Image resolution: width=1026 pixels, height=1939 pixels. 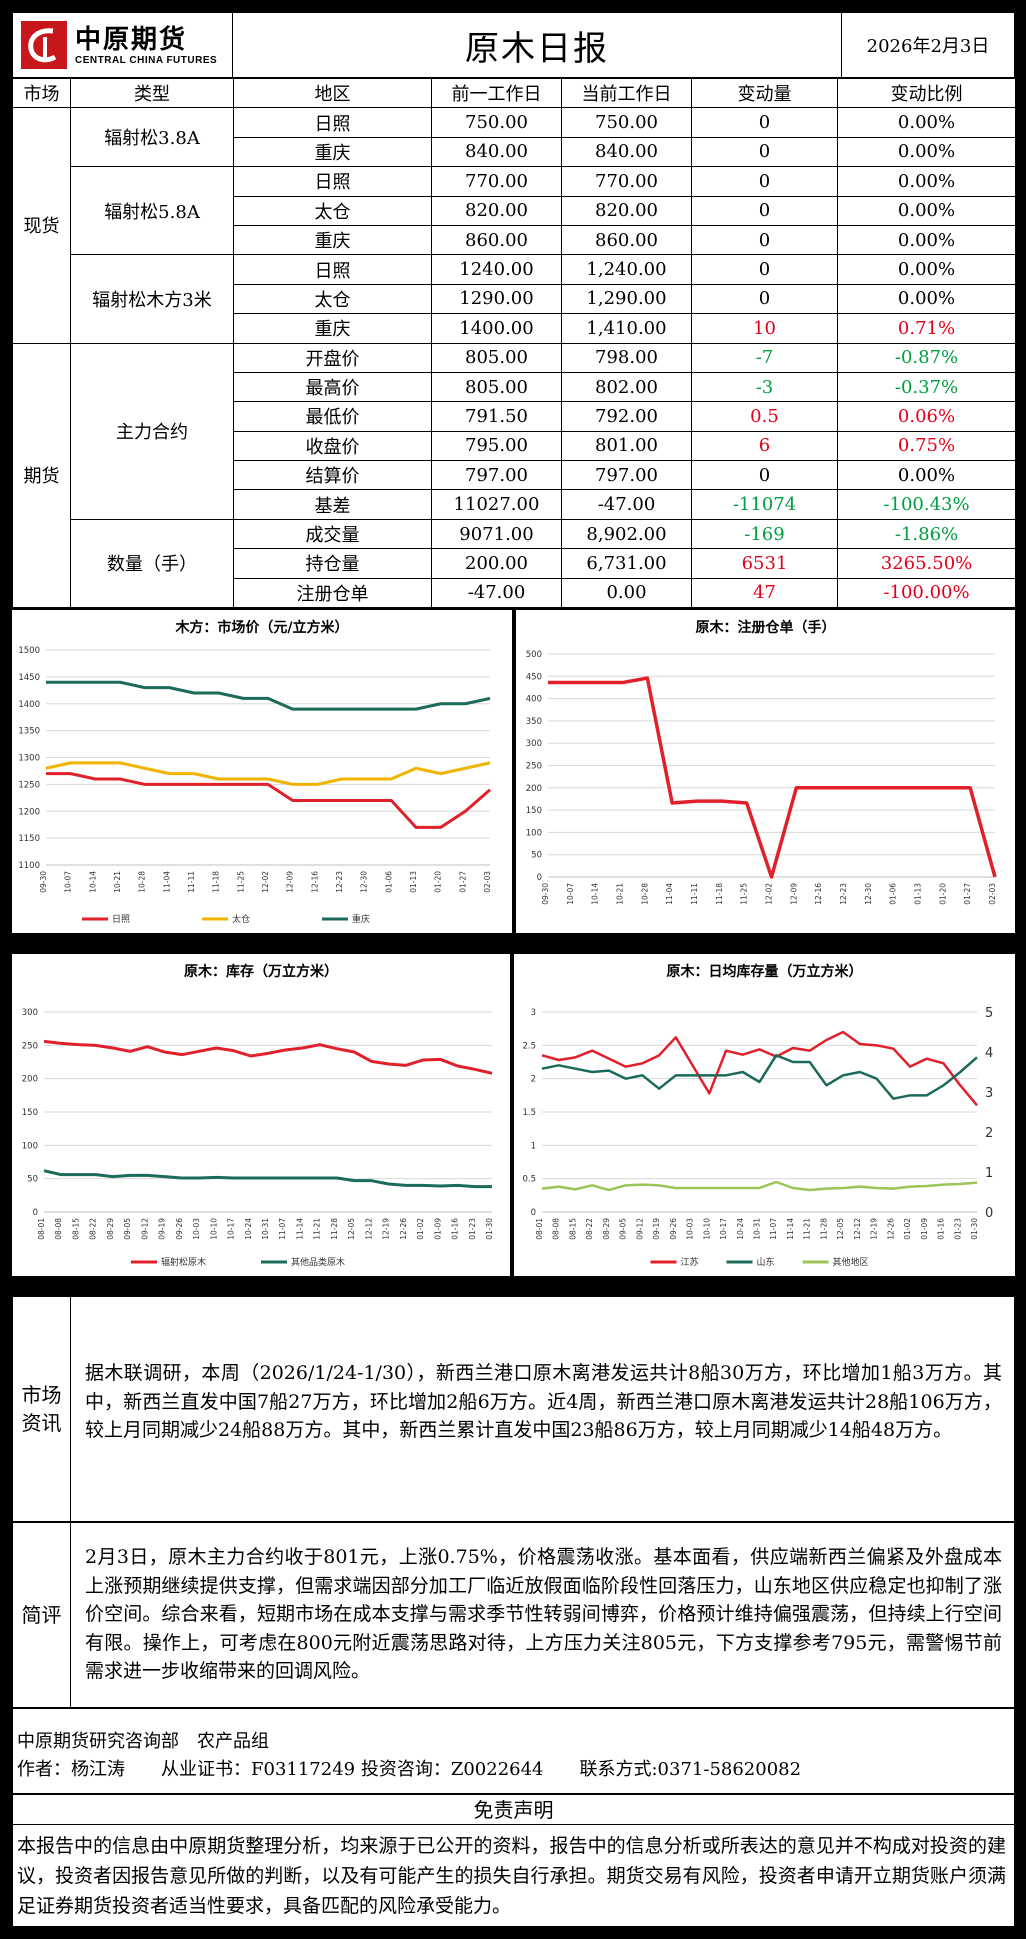 I want to click on curr-cell: 1,240.00, so click(x=626, y=269).